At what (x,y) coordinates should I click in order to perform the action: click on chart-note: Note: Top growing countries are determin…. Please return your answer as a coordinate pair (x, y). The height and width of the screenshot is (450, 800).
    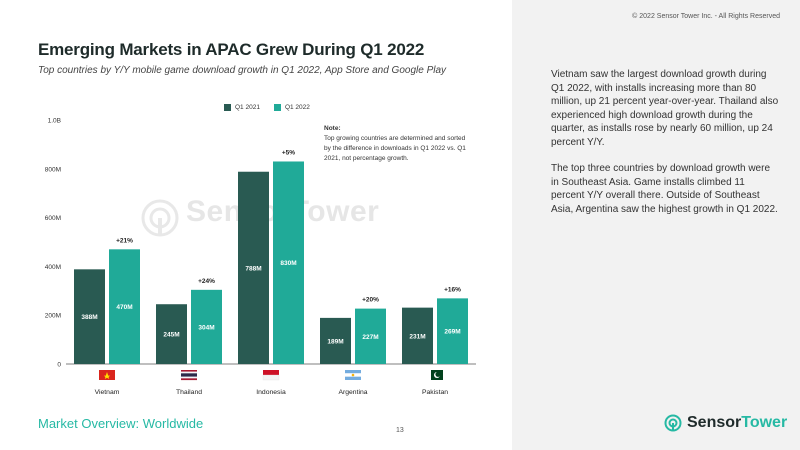
    Looking at the image, I should click on (396, 144).